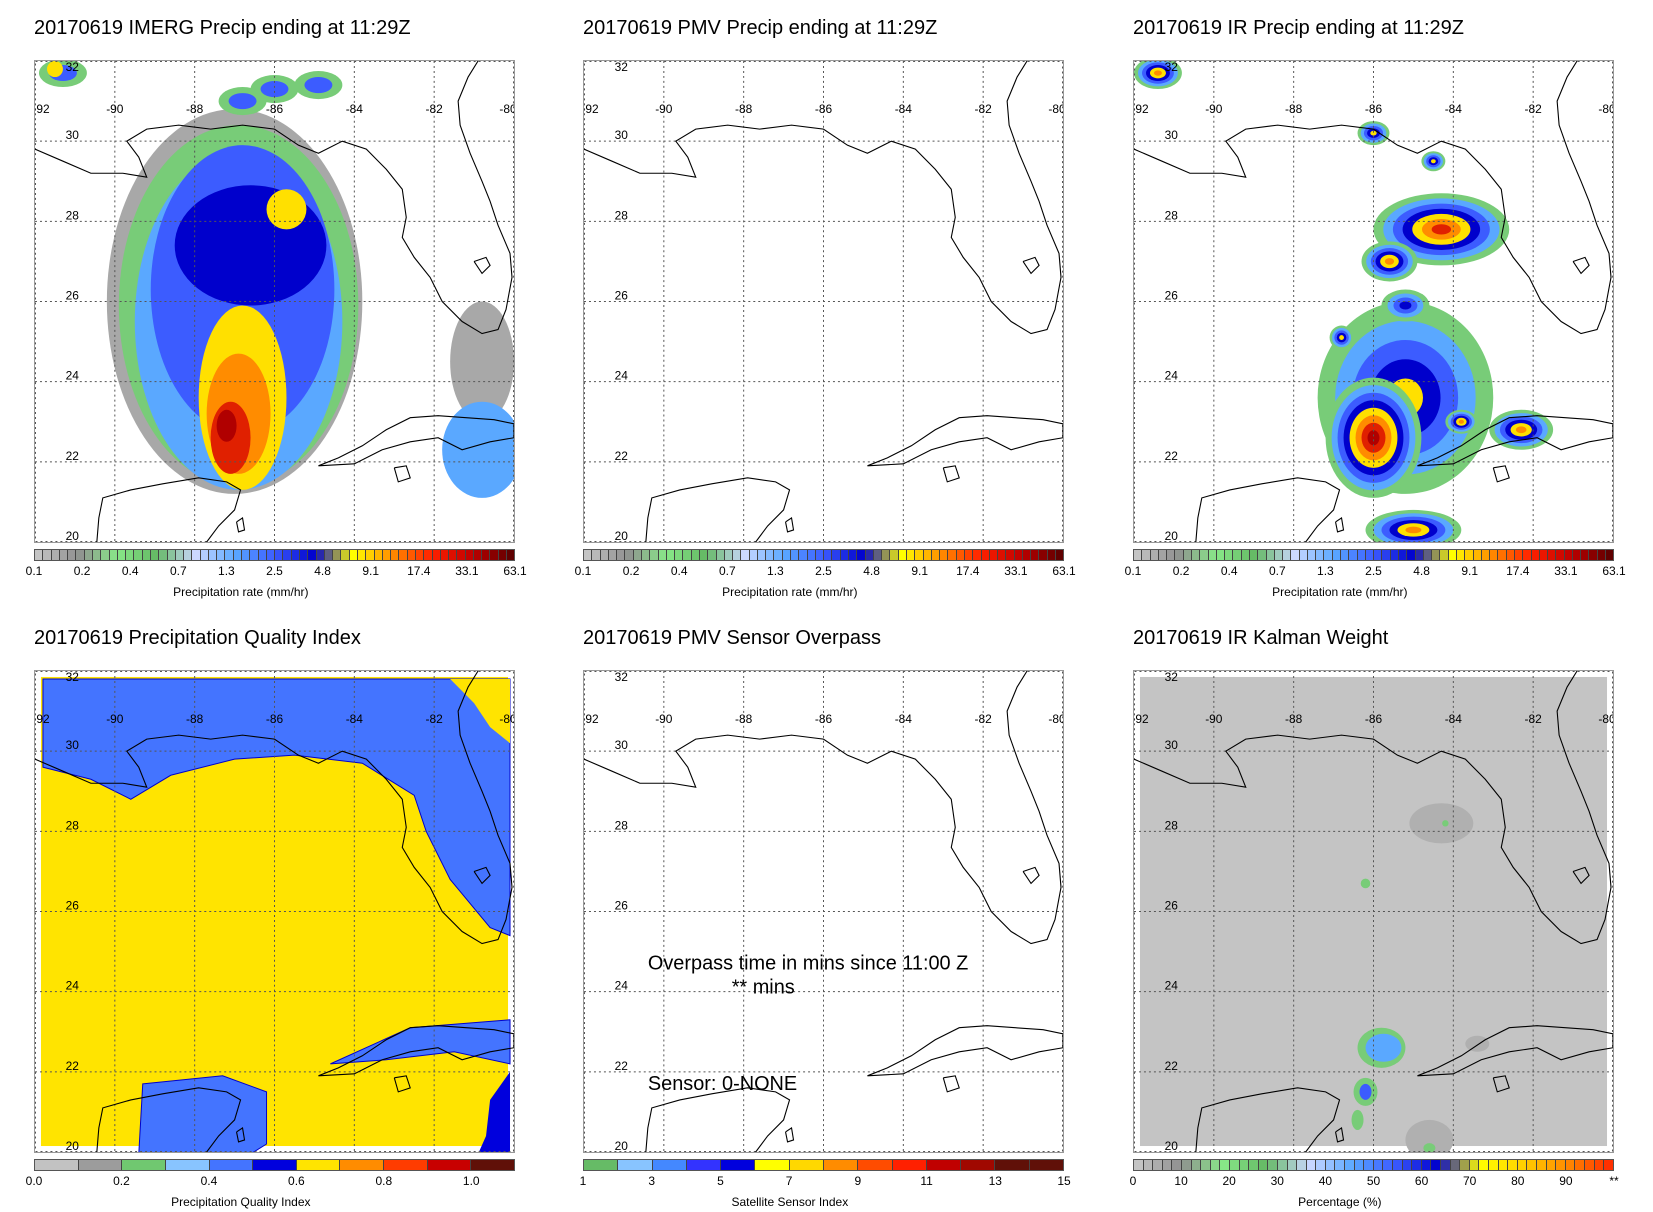  What do you see at coordinates (169, 509) in the screenshot?
I see `coastline-yucatan` at bounding box center [169, 509].